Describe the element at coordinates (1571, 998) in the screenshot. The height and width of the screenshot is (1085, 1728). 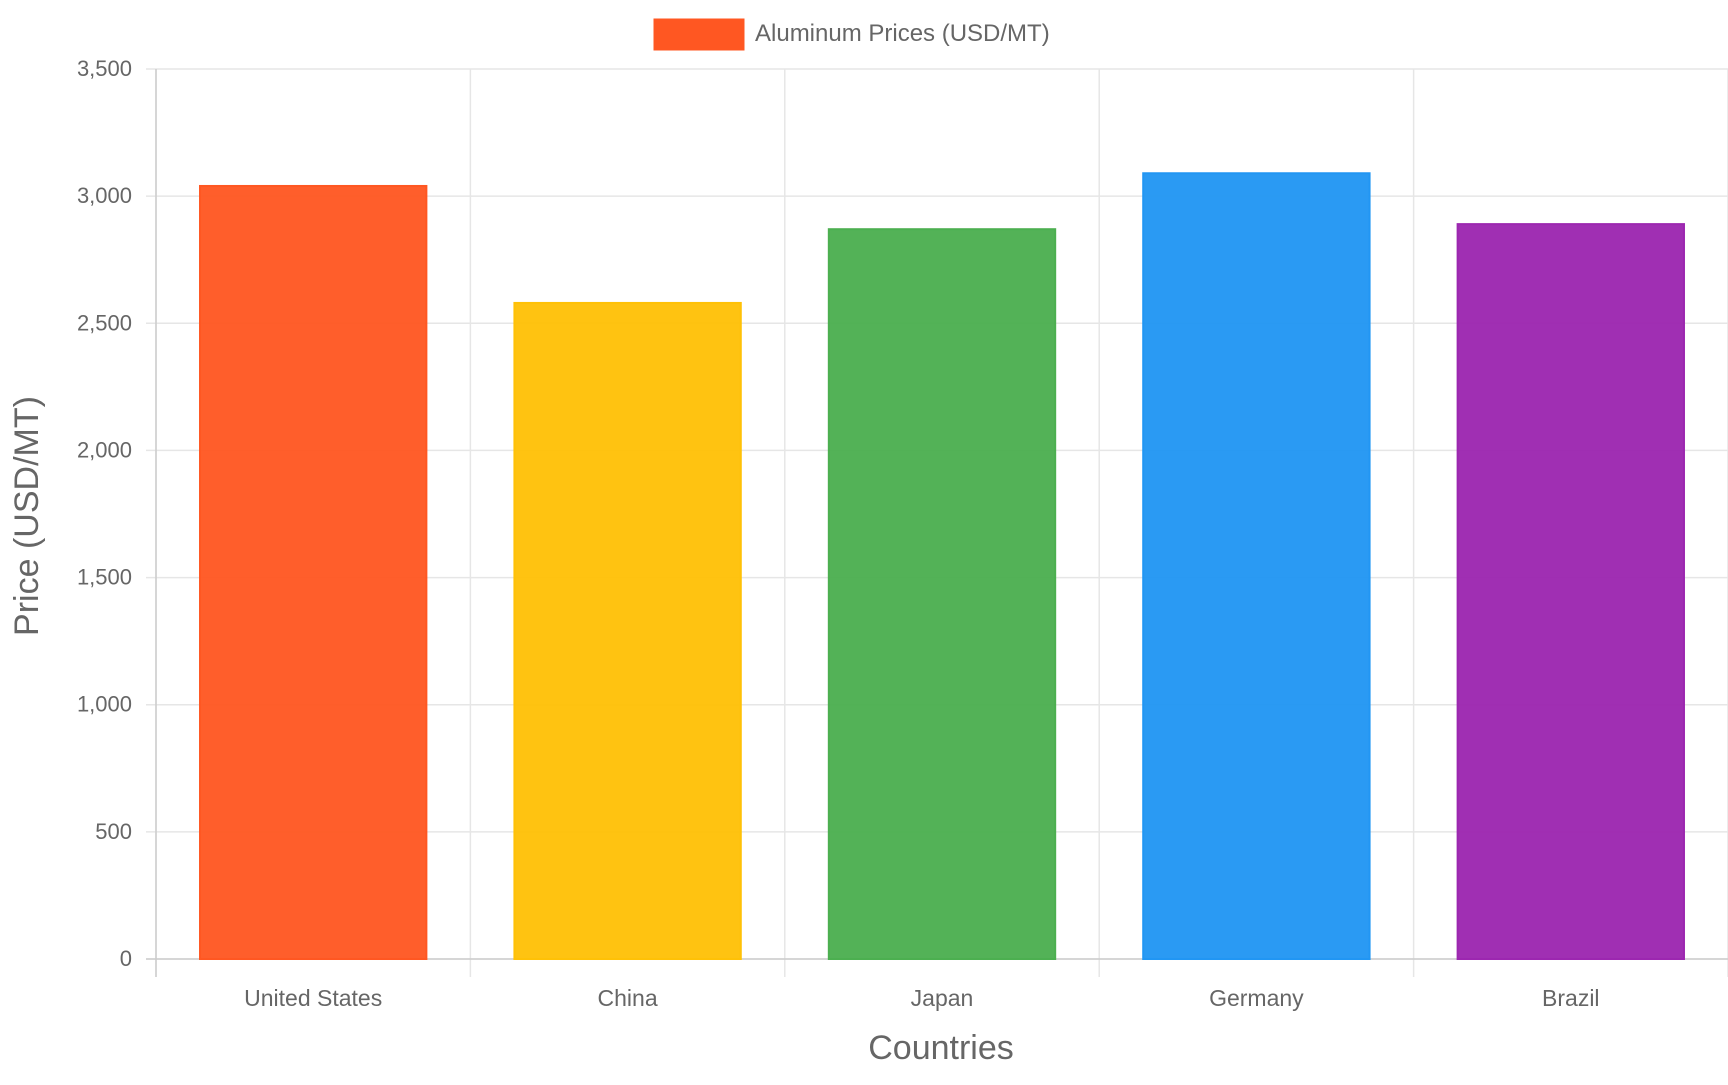
I see `x-tick-label: Brazil` at that location.